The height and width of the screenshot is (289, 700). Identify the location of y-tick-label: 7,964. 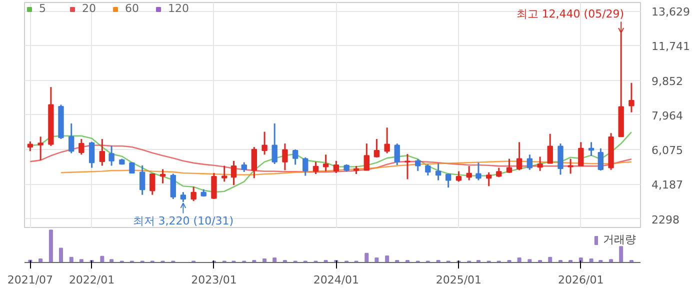
(667, 115).